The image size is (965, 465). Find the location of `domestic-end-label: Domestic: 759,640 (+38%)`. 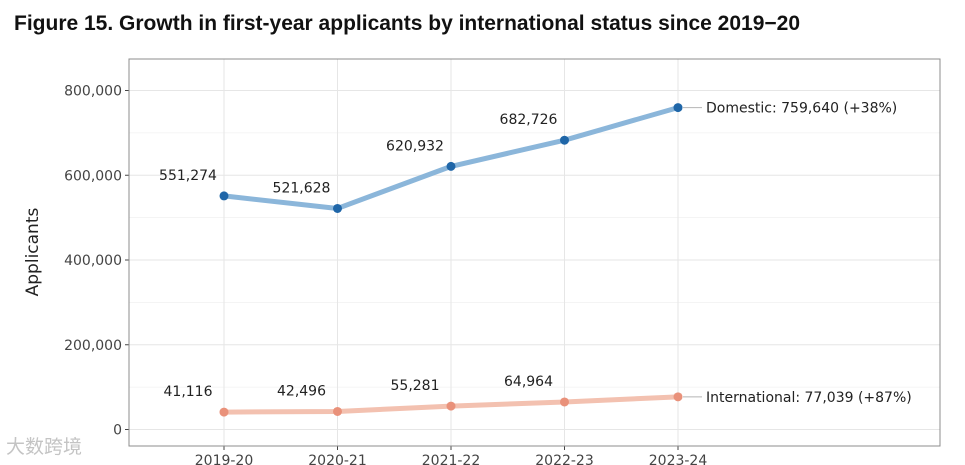

domestic-end-label: Domestic: 759,640 (+38%) is located at coordinates (801, 109).